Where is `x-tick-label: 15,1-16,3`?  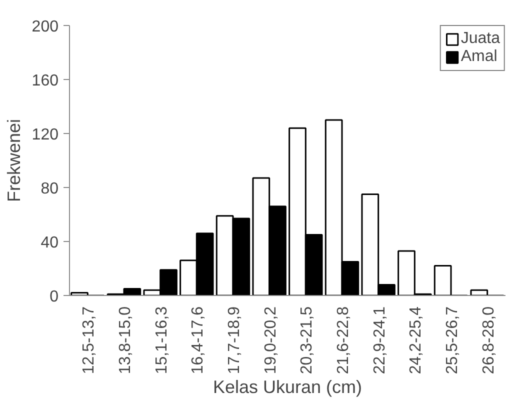 x-tick-label: 15,1-16,3 is located at coordinates (161, 340).